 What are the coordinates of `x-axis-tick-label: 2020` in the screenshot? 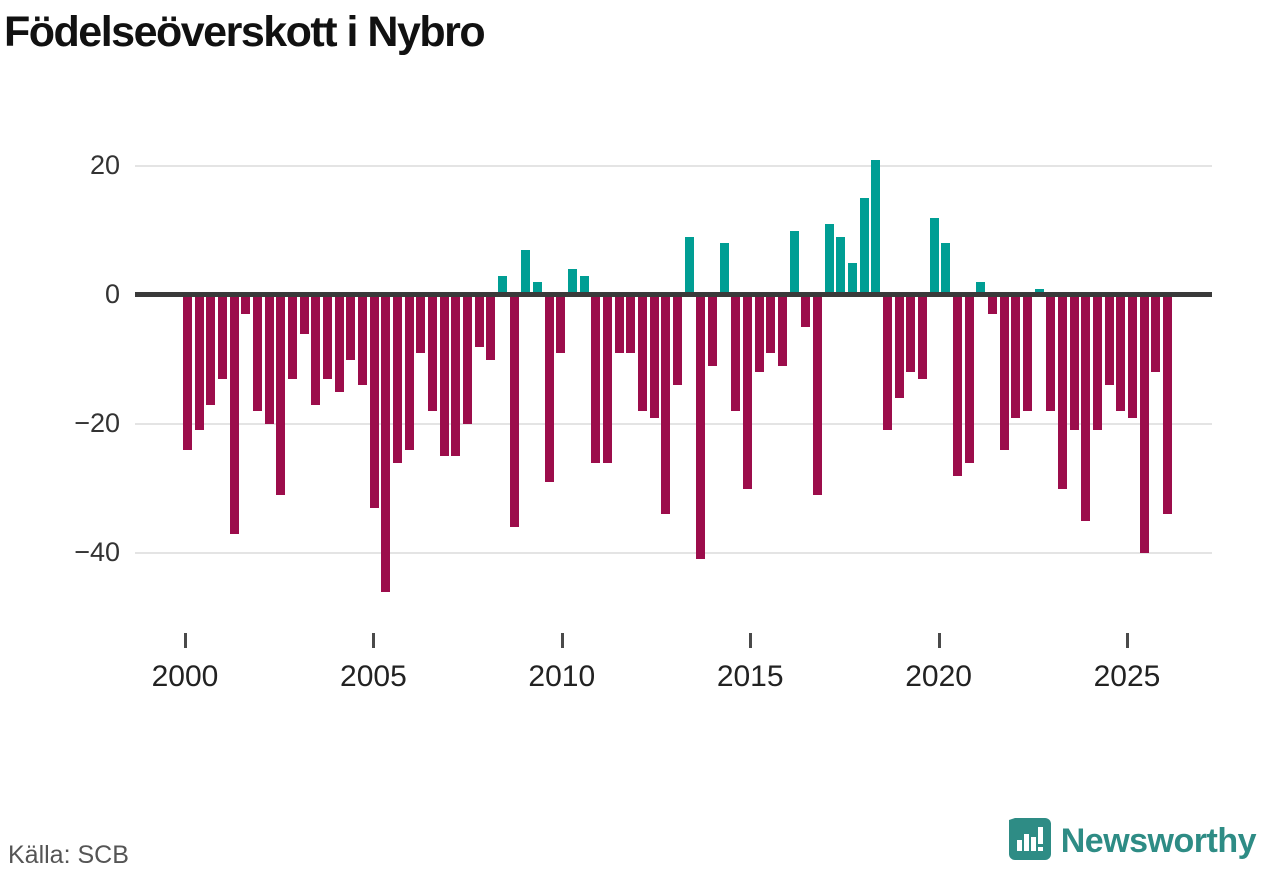 It's located at (938, 676).